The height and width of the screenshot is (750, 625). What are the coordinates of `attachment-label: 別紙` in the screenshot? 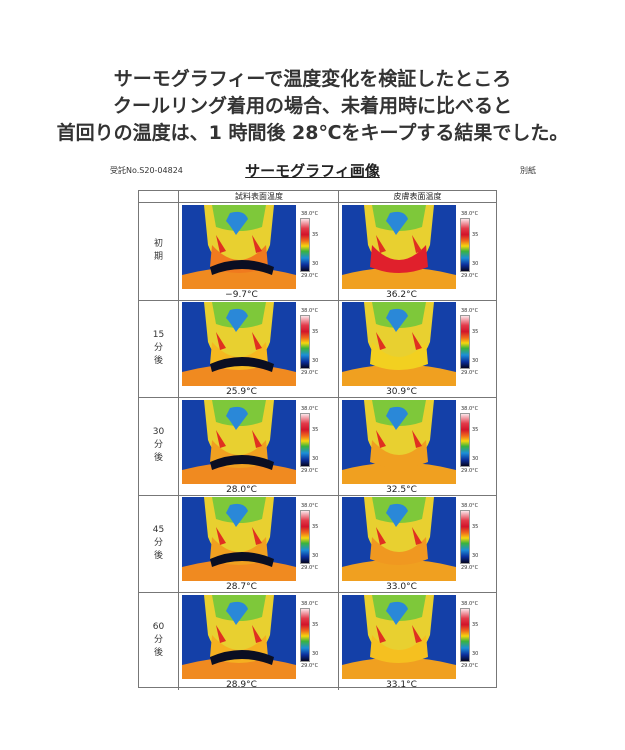 It's located at (528, 170).